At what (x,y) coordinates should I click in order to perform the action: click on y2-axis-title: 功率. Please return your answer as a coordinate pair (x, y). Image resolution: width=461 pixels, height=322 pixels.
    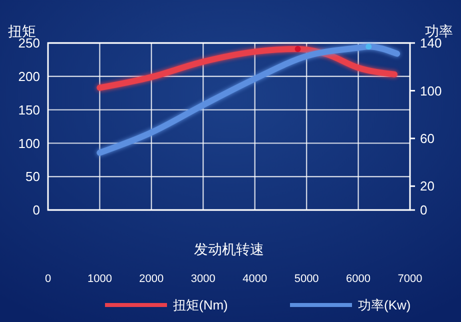
    Looking at the image, I should click on (439, 31).